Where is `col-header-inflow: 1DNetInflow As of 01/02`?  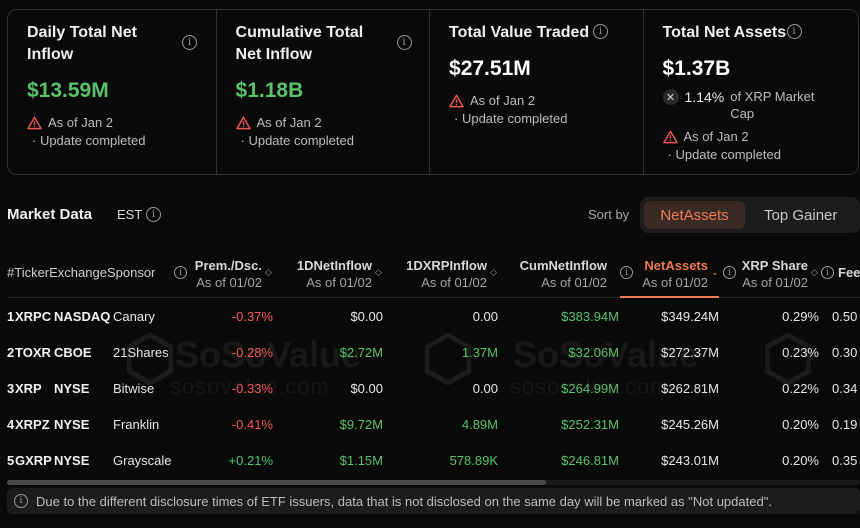
col-header-inflow: 1DNetInflow As of 01/02 is located at coordinates (330, 274).